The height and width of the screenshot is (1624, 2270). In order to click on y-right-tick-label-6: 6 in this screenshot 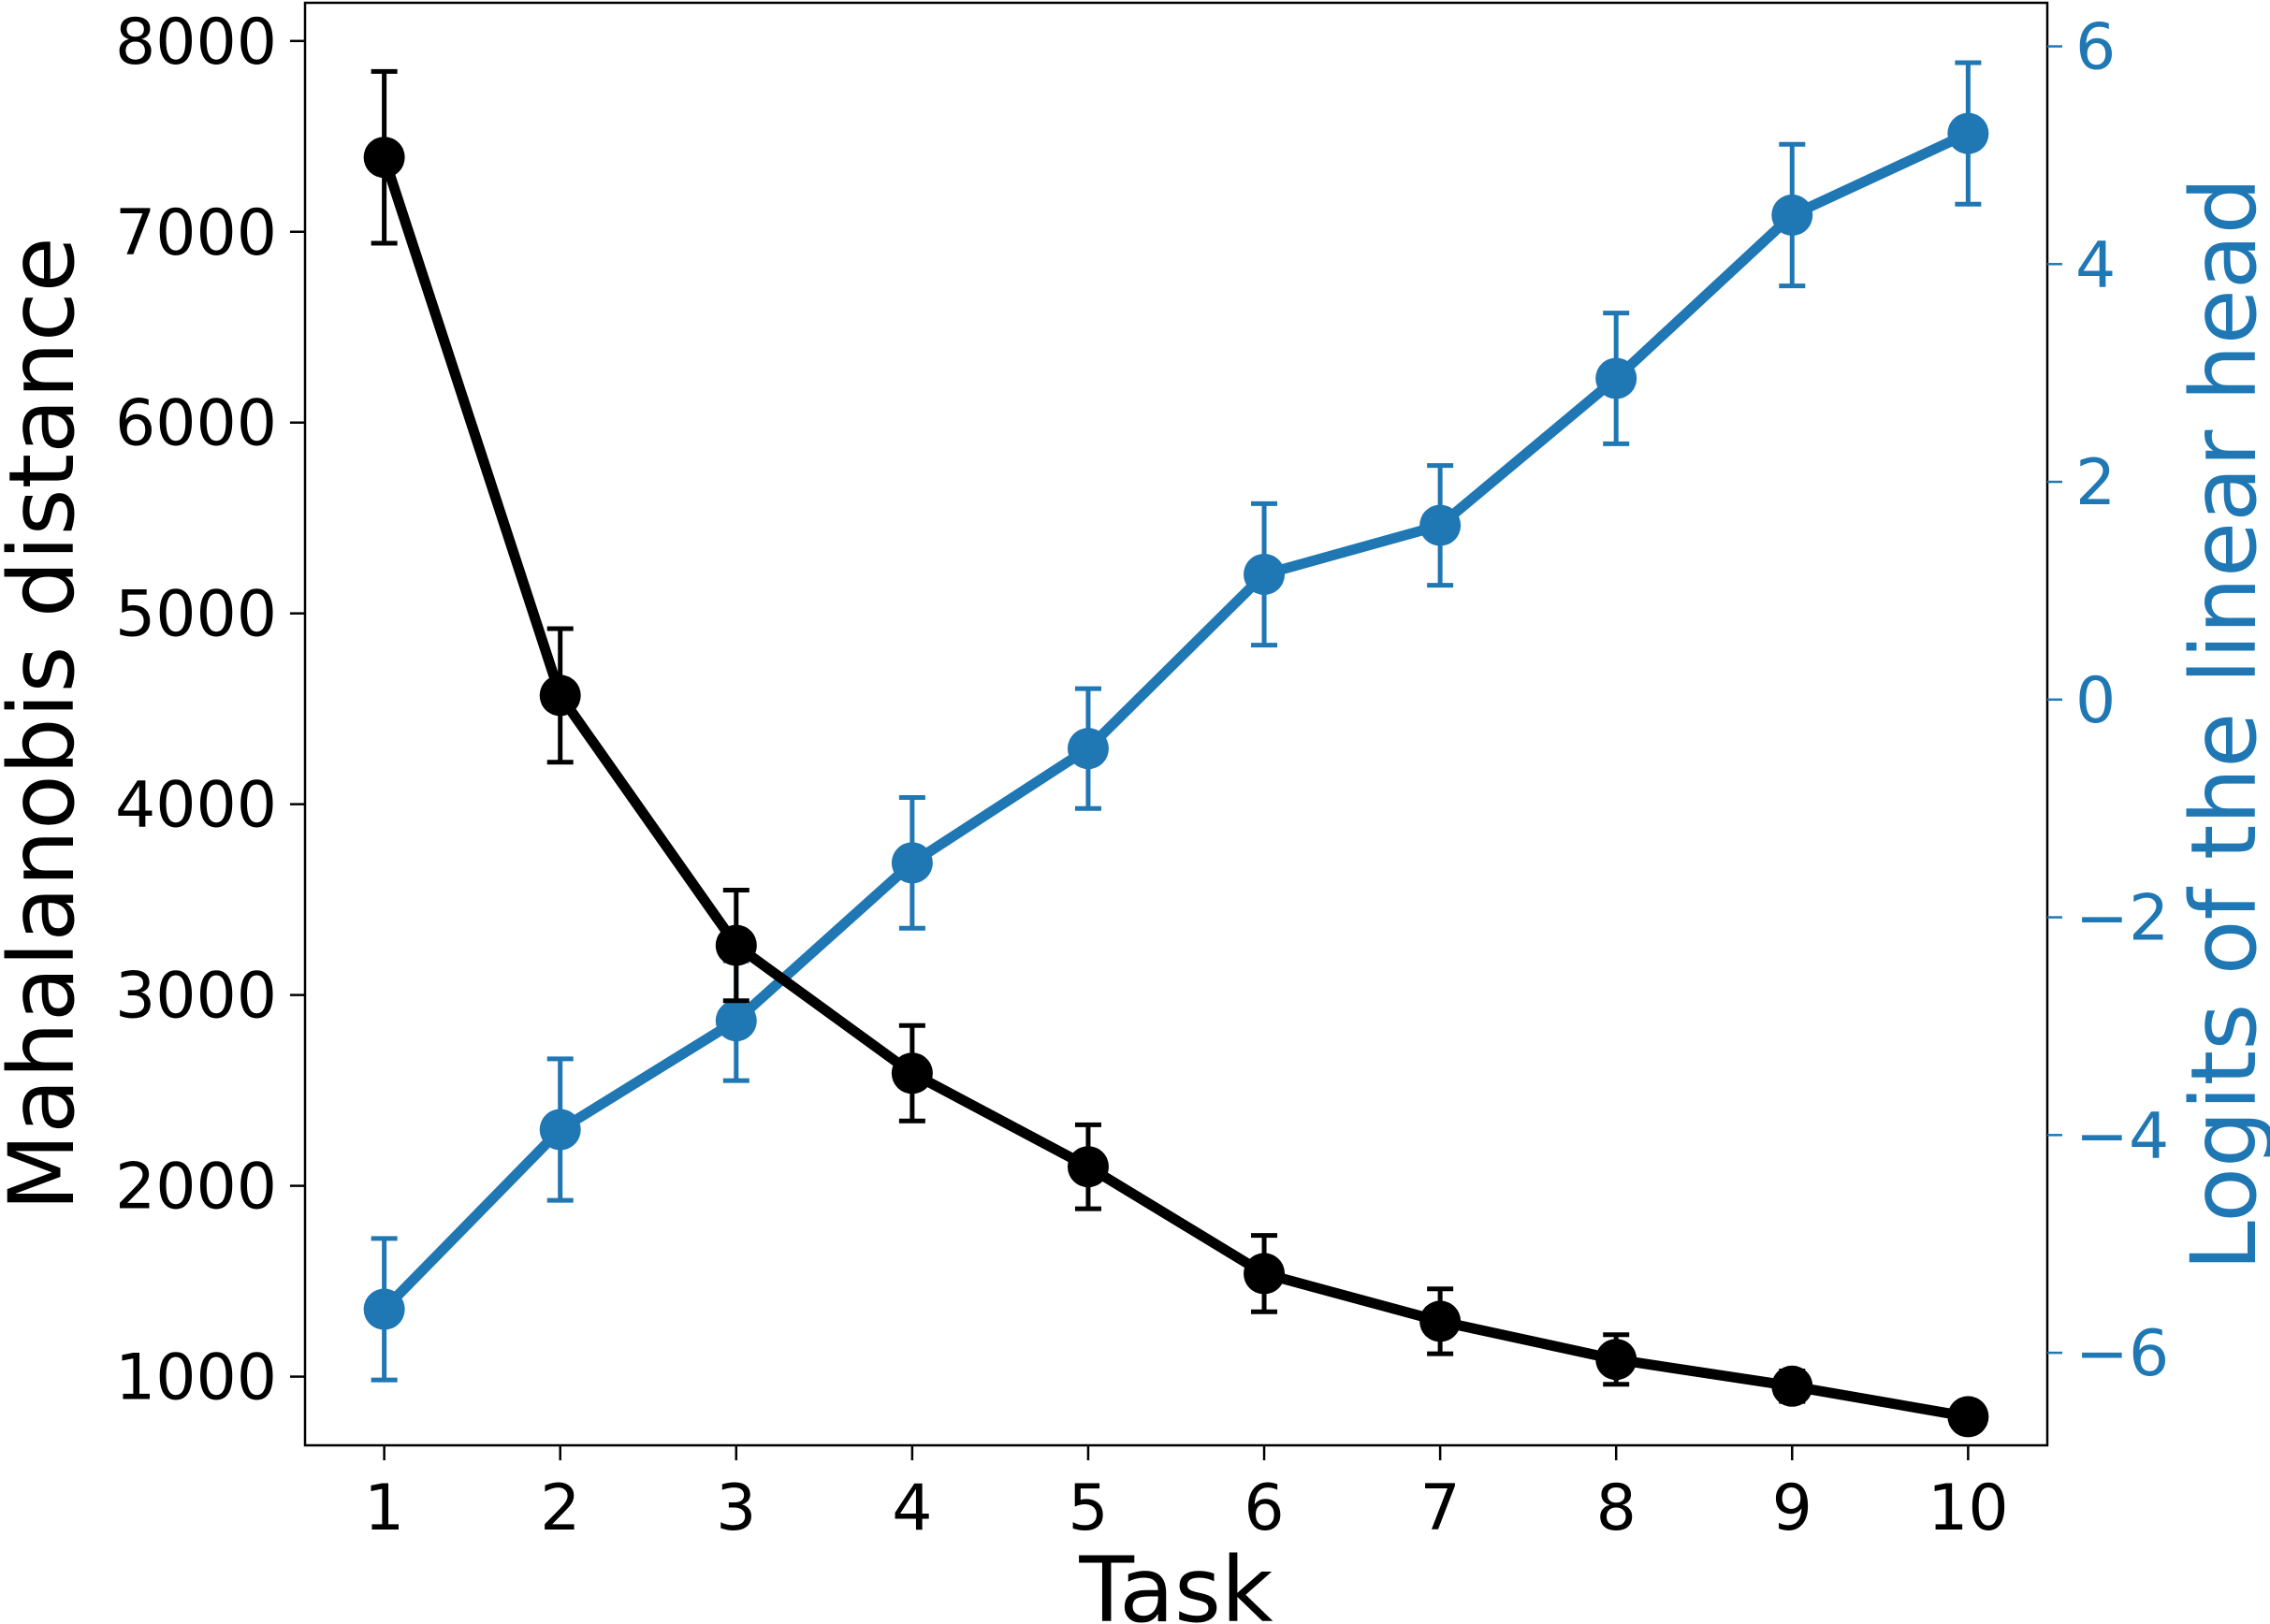, I will do `click(2095, 48)`.